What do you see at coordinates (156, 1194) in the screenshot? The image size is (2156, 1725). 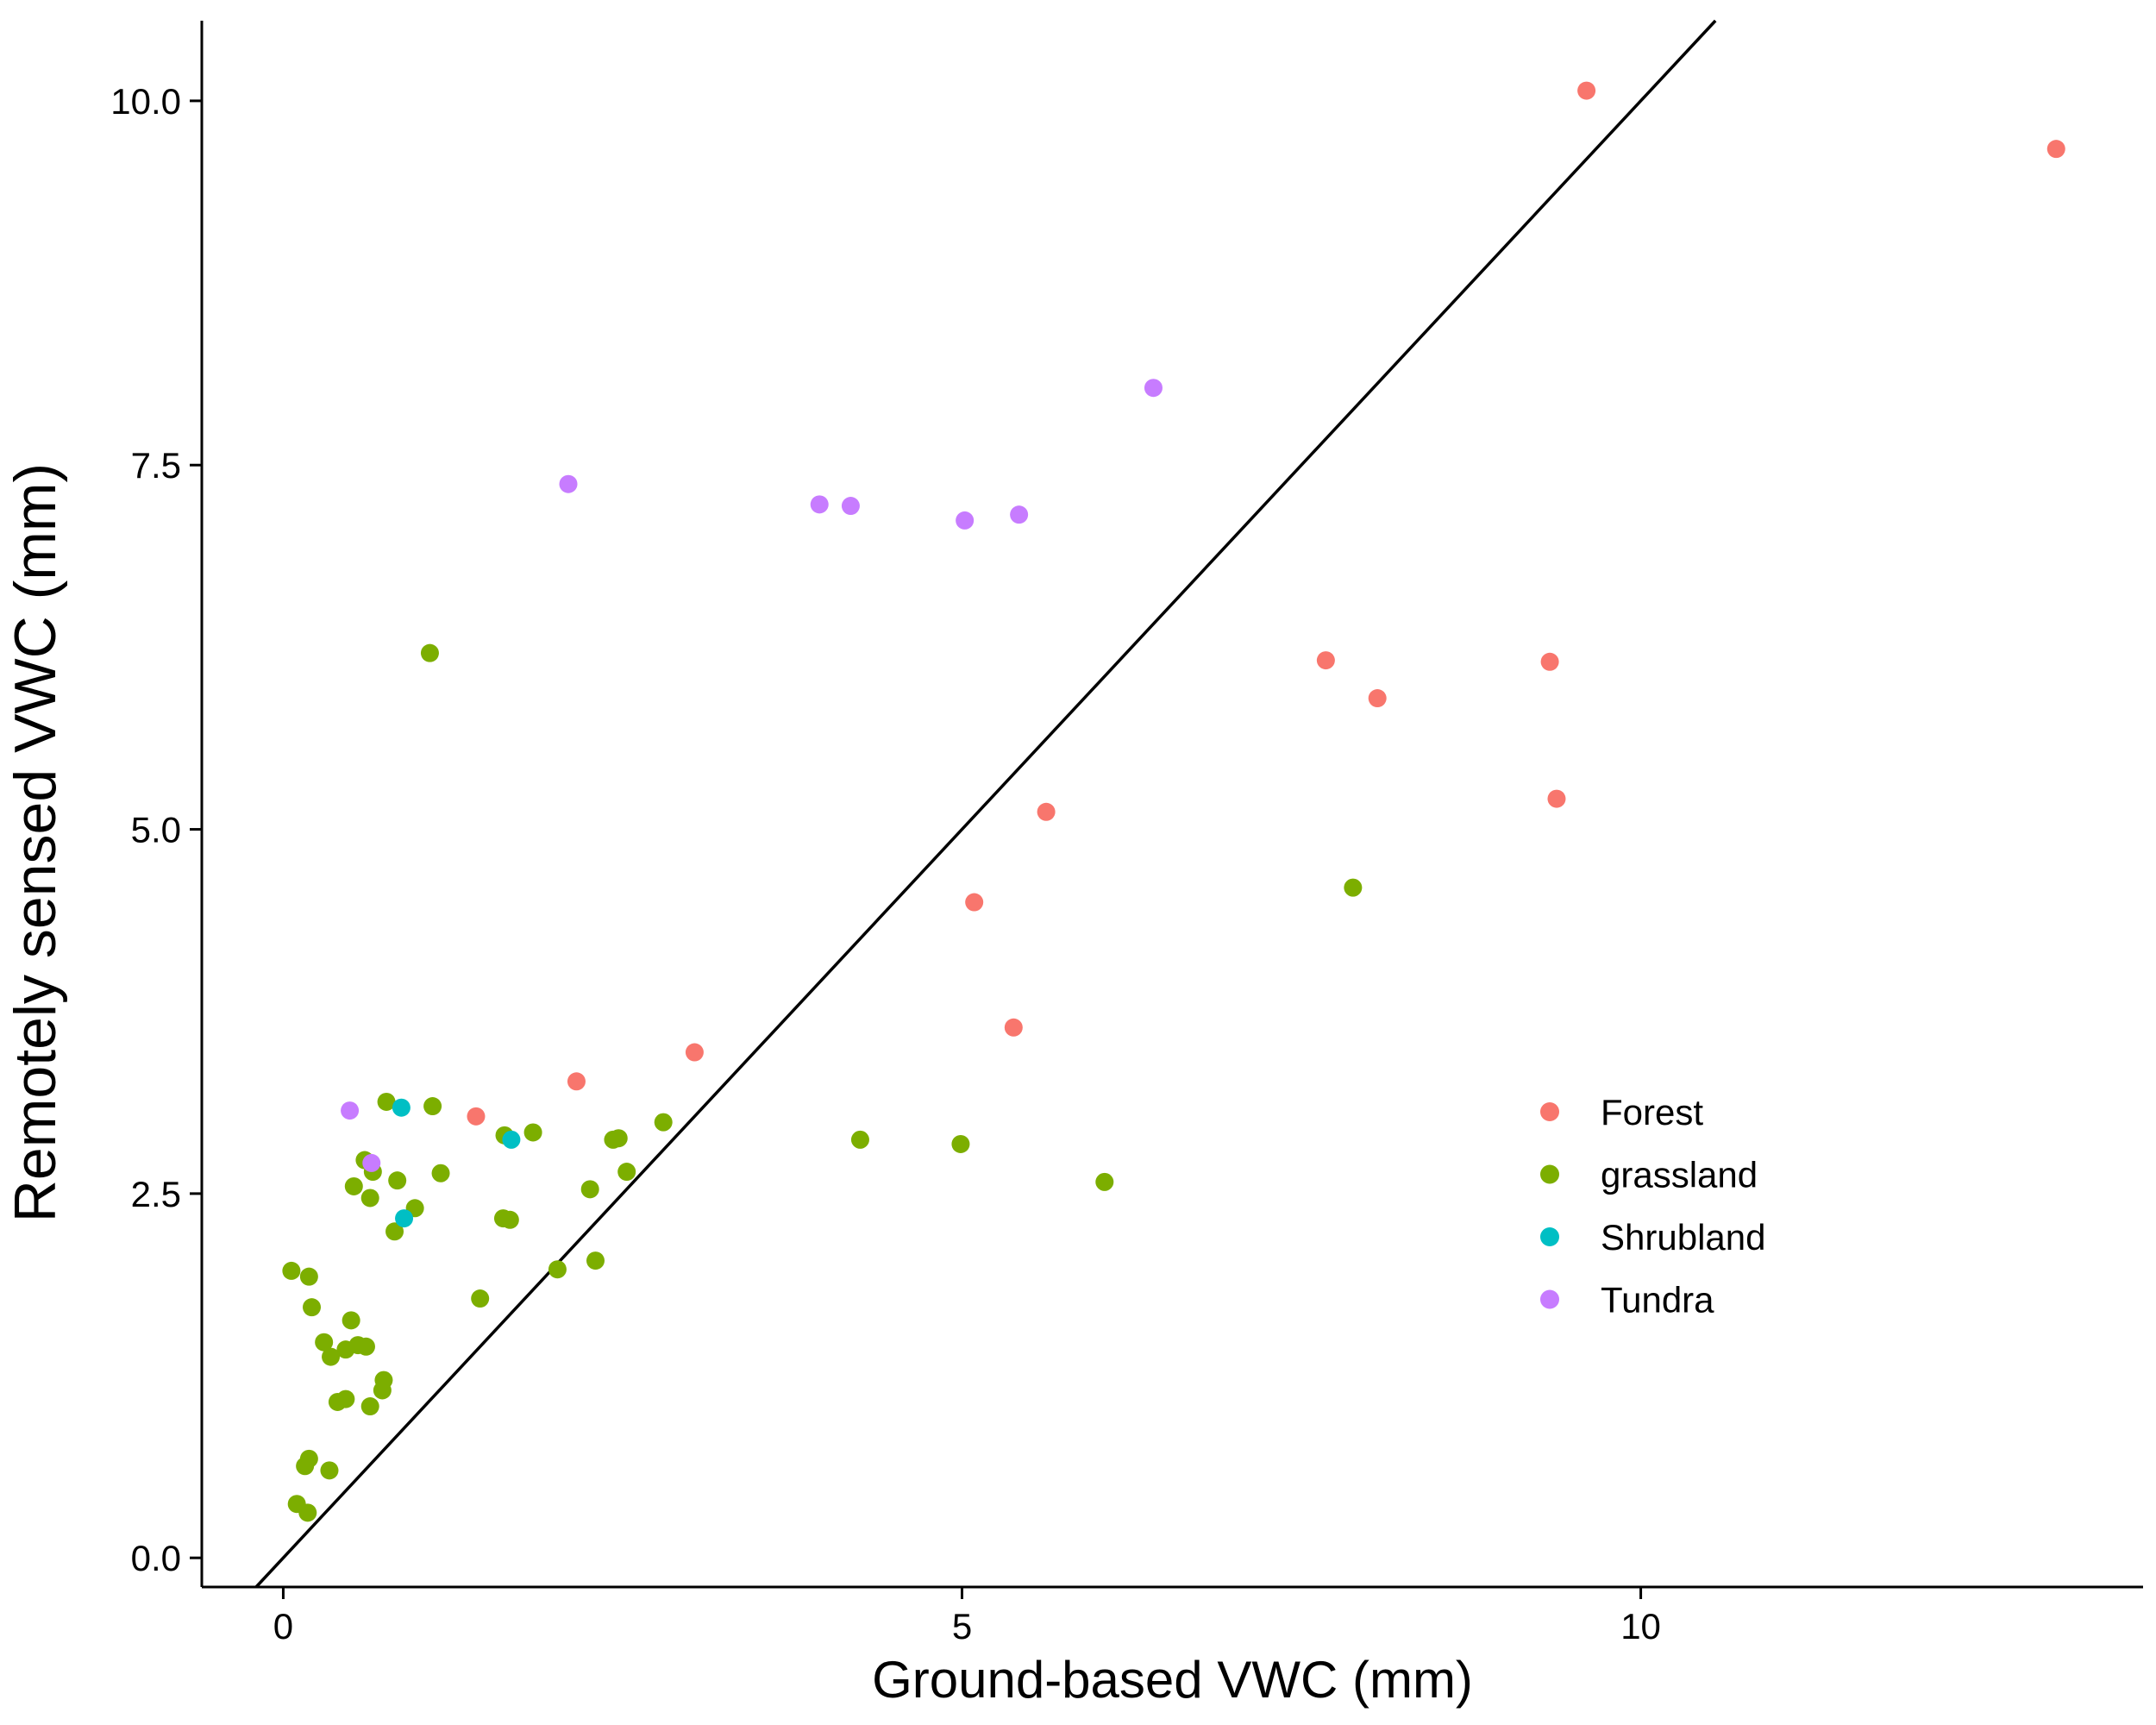 I see `y-tick-label: 2.5` at bounding box center [156, 1194].